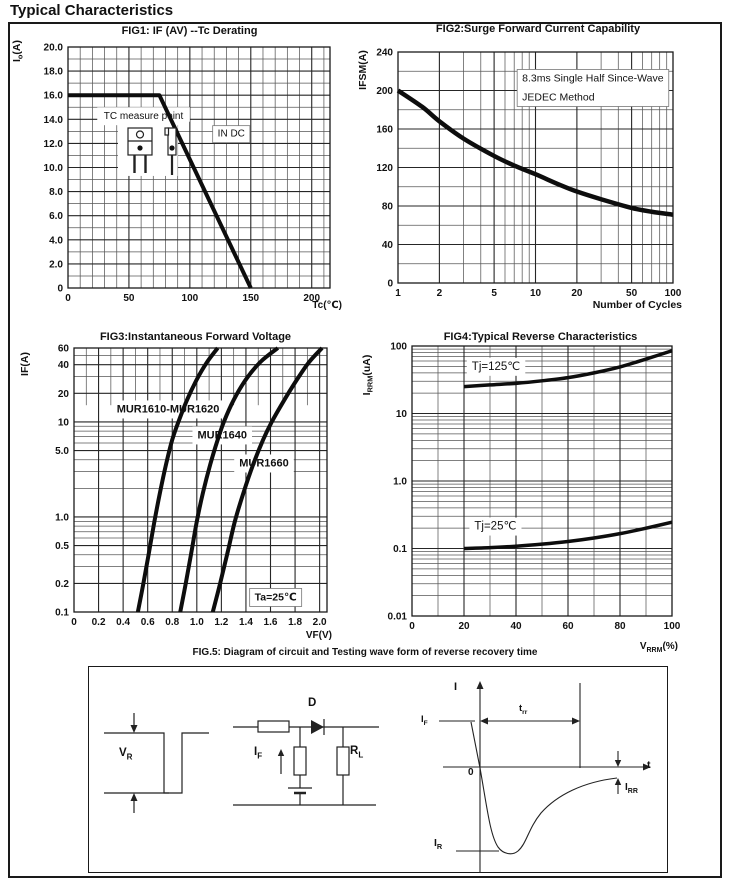 The height and width of the screenshot is (889, 730). I want to click on fig2-y-tick: 0, so click(390, 284).